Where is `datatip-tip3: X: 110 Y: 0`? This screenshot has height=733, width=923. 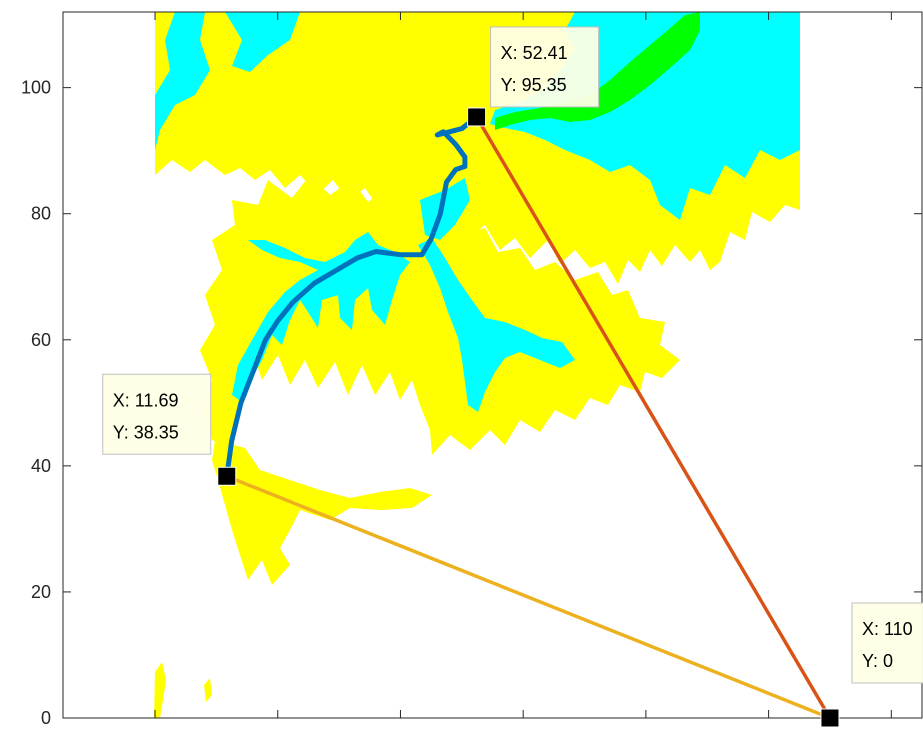 datatip-tip3: X: 110 Y: 0 is located at coordinates (887, 643).